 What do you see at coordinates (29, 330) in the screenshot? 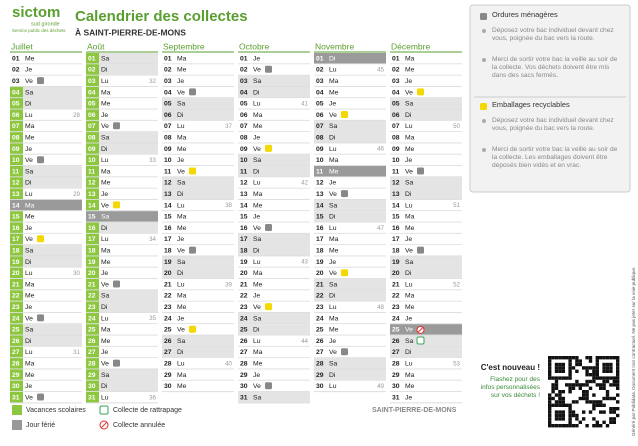
I see `weekday: Sa` at bounding box center [29, 330].